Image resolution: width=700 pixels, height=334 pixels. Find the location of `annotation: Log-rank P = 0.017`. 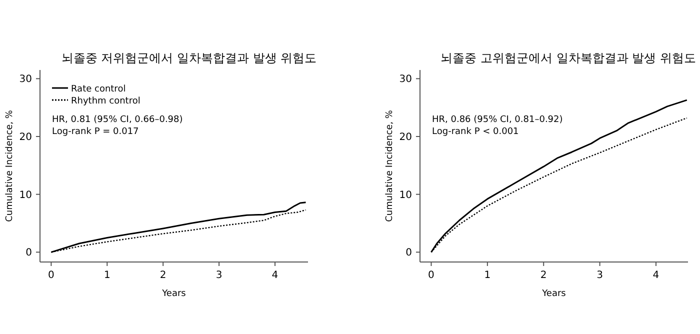

annotation: Log-rank P = 0.017 is located at coordinates (95, 132).